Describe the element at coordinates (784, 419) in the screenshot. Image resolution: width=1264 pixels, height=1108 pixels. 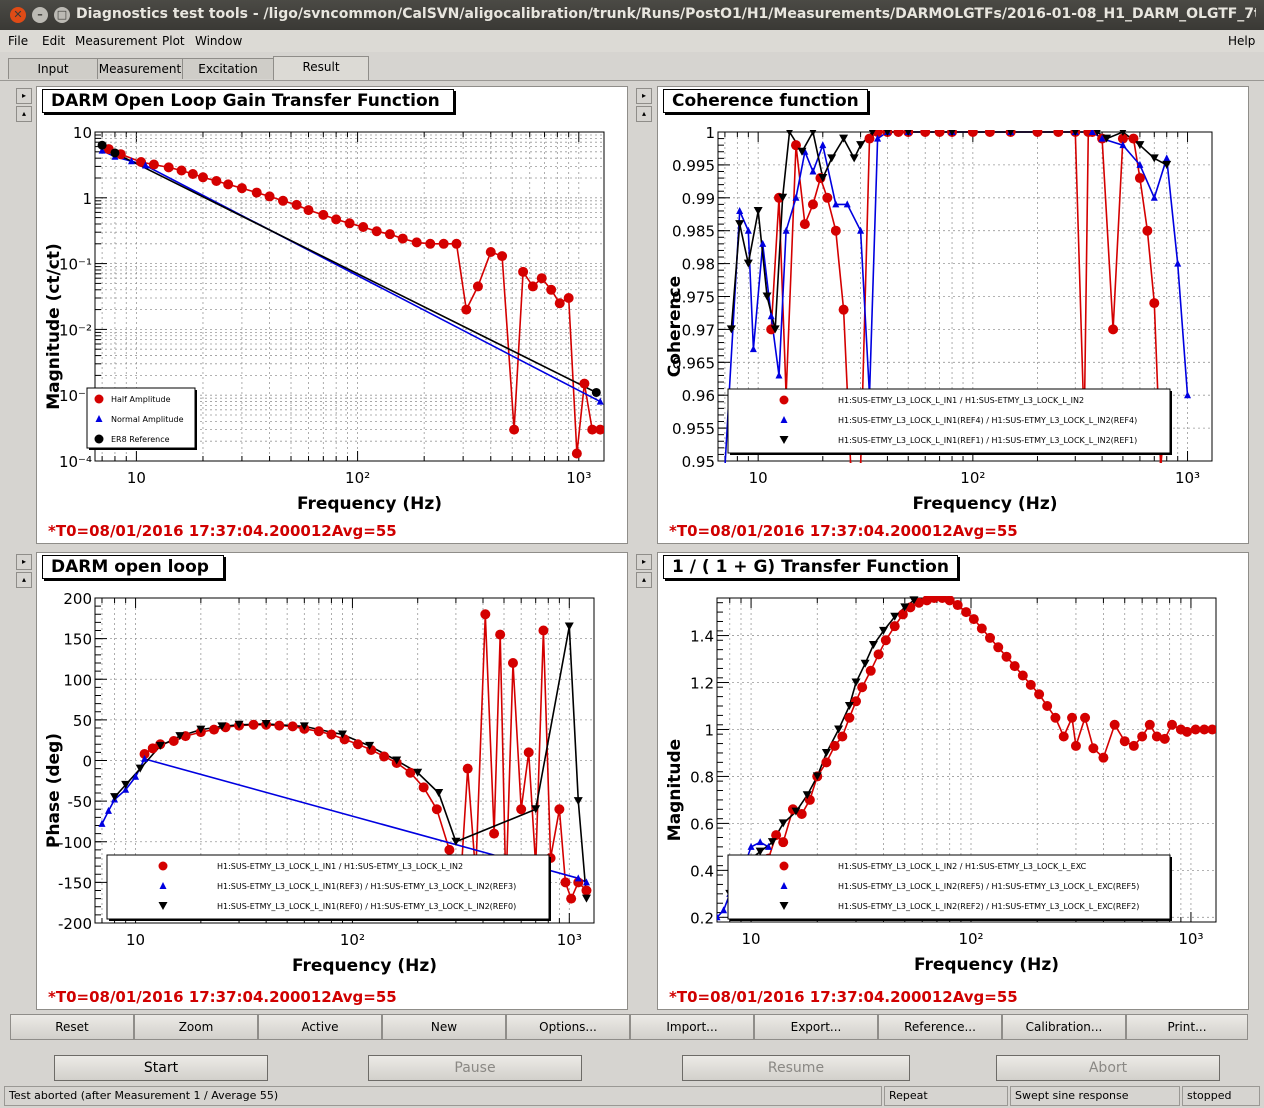
I see `legend-marker` at that location.